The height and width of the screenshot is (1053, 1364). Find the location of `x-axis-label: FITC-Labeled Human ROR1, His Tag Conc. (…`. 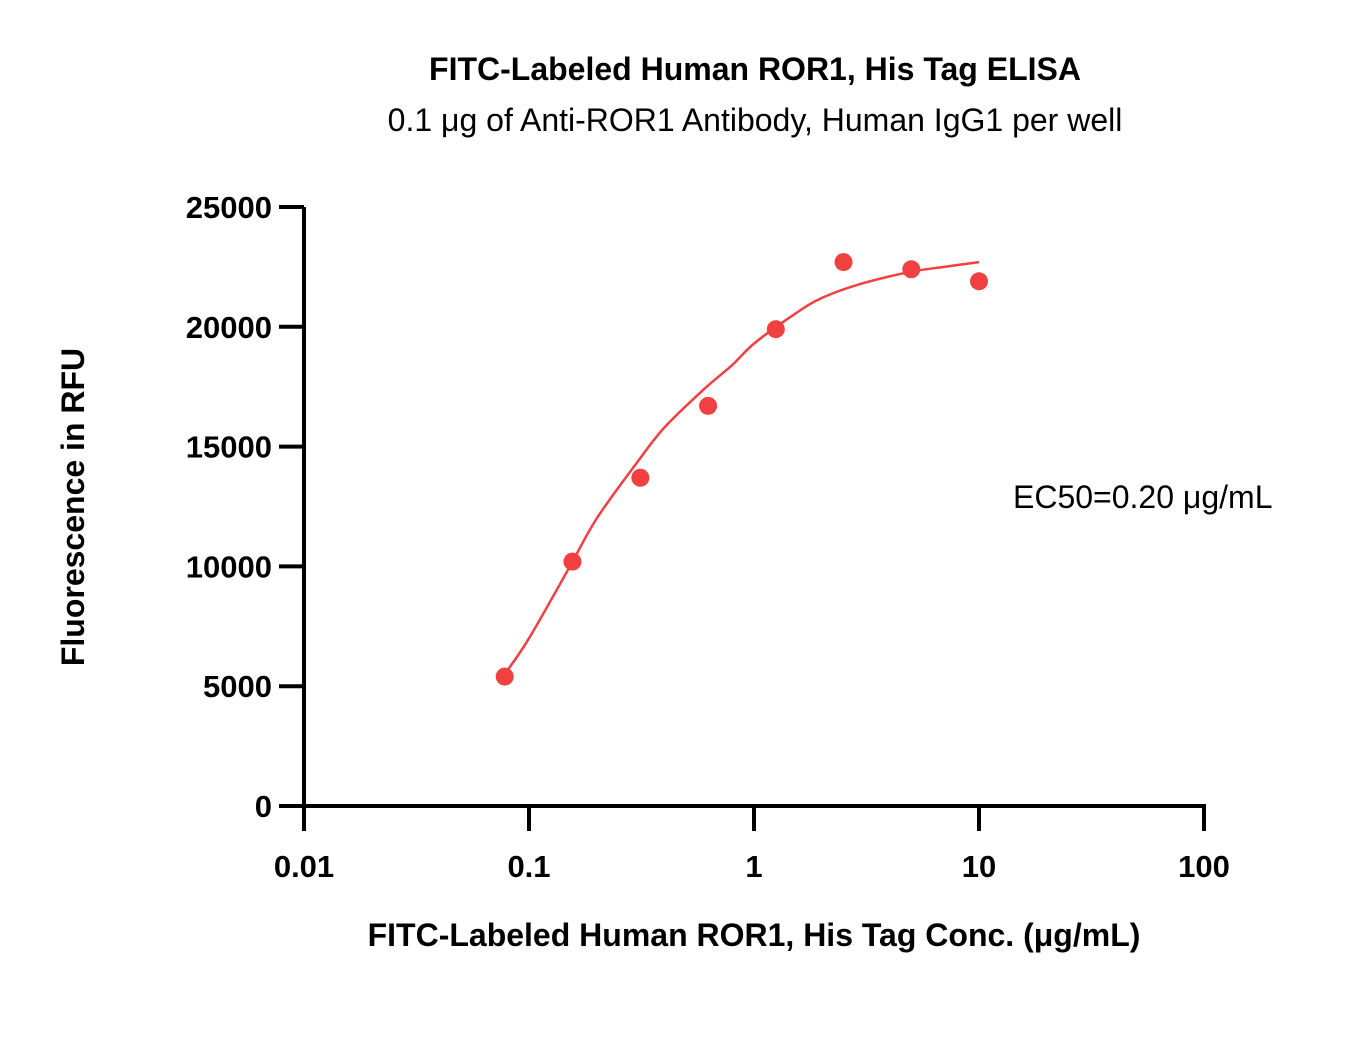

x-axis-label: FITC-Labeled Human ROR1, His Tag Conc. (… is located at coordinates (754, 935).